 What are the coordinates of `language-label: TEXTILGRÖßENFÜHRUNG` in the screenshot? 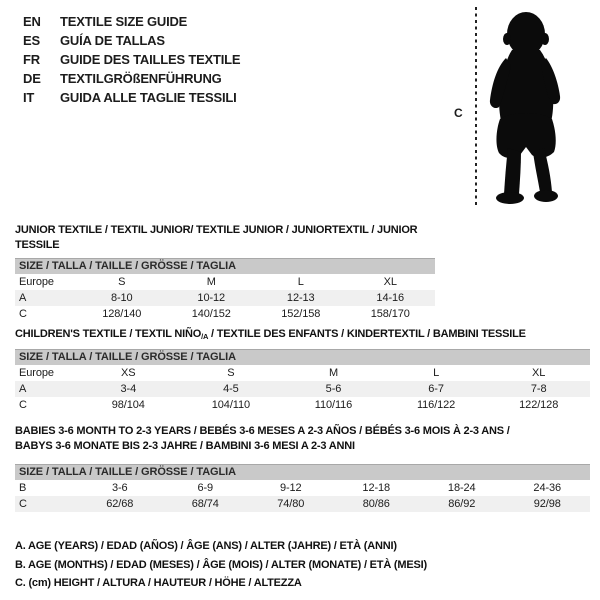 It's located at (141, 78).